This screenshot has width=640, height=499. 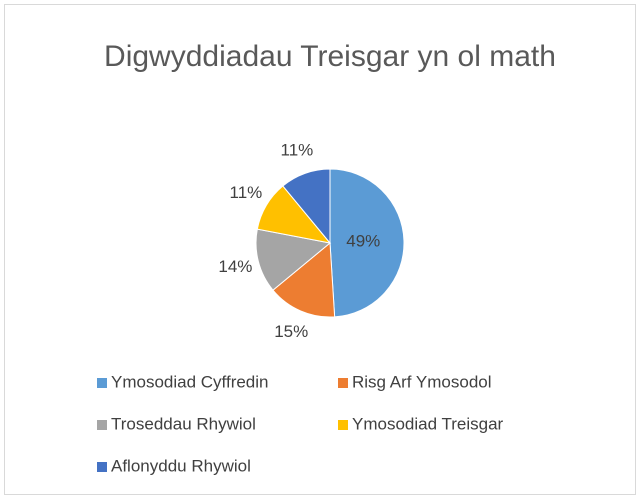 What do you see at coordinates (190, 381) in the screenshot?
I see `legend-label: Ymosodiad Cyffredin` at bounding box center [190, 381].